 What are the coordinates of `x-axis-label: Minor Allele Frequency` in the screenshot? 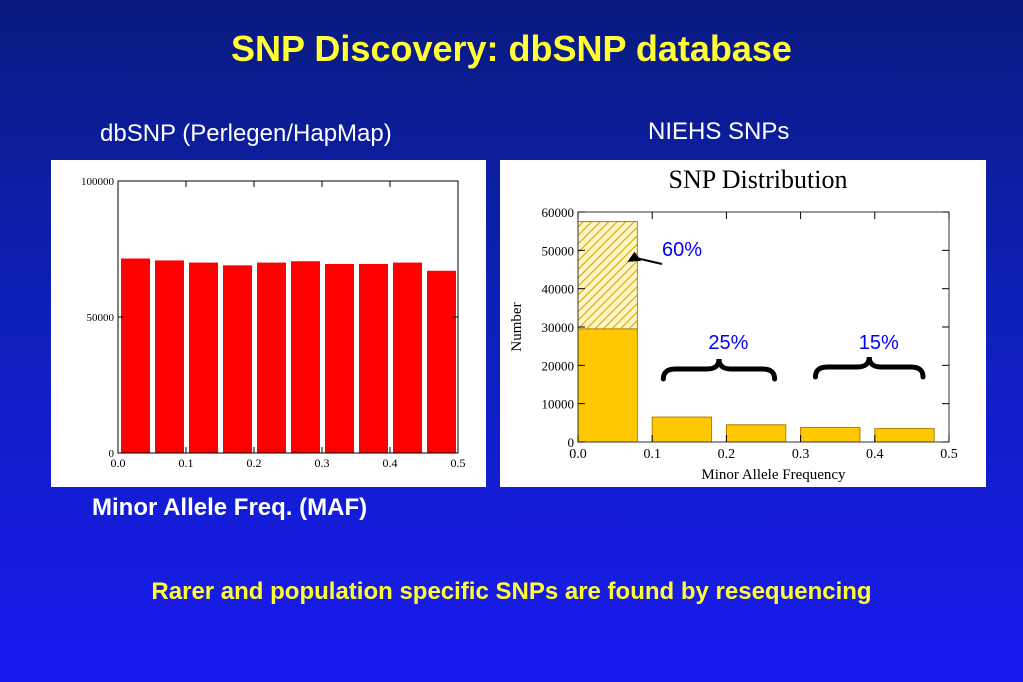 It's located at (773, 475).